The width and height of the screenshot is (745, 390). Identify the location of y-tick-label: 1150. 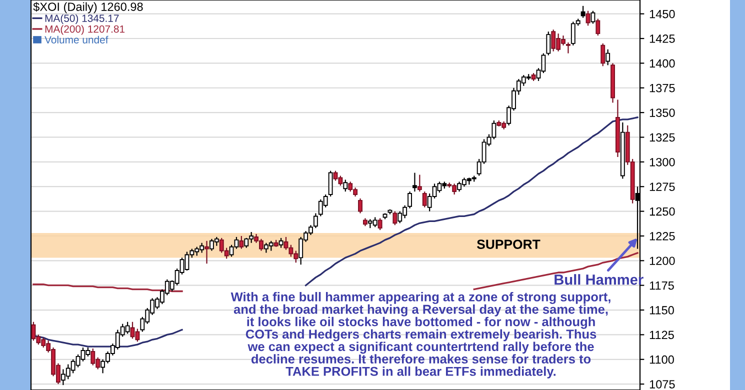
(662, 310).